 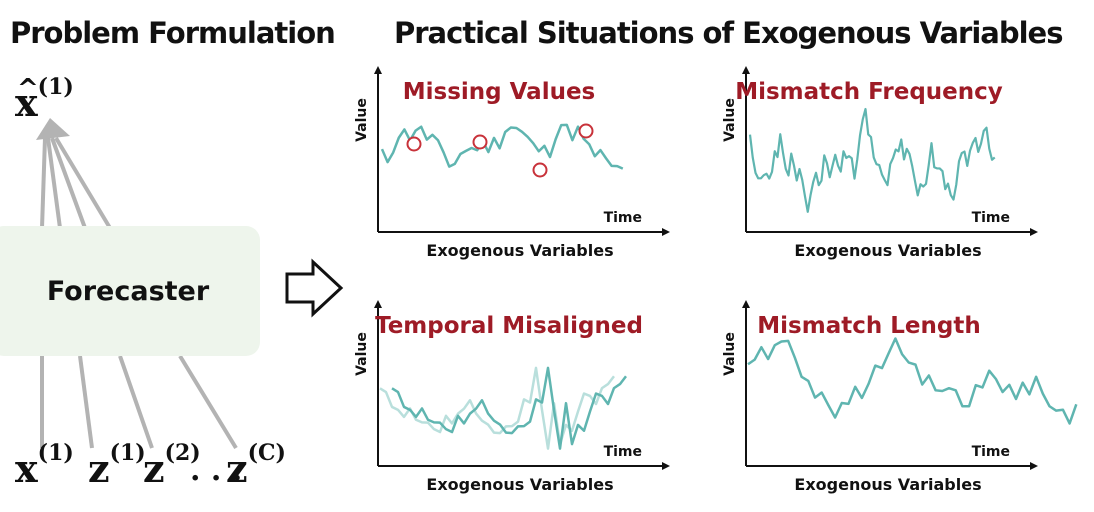 What do you see at coordinates (117, 465) in the screenshot?
I see `input-z1: z(1)` at bounding box center [117, 465].